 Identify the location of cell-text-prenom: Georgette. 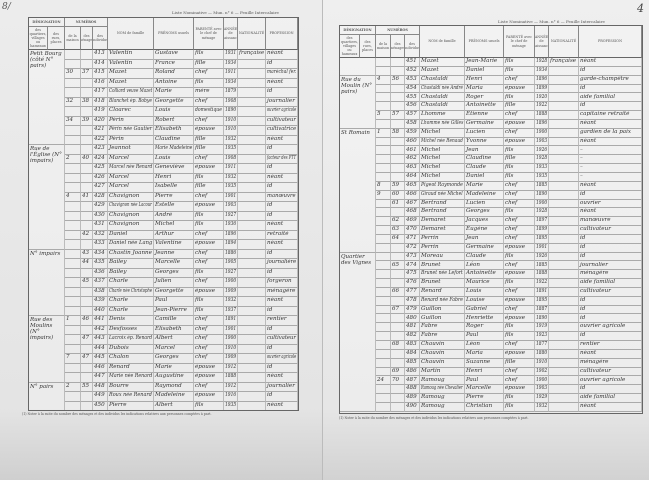
(169, 100).